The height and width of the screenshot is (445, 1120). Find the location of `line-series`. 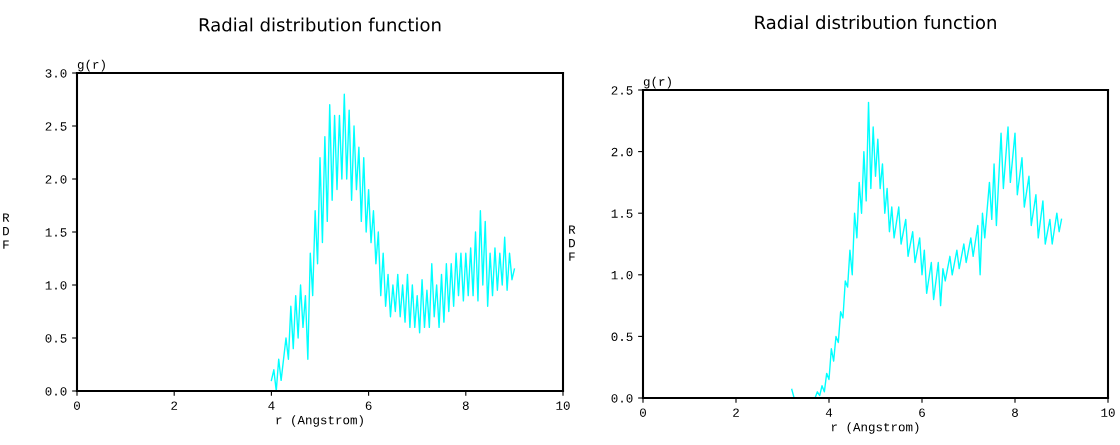

line-series is located at coordinates (393, 242).